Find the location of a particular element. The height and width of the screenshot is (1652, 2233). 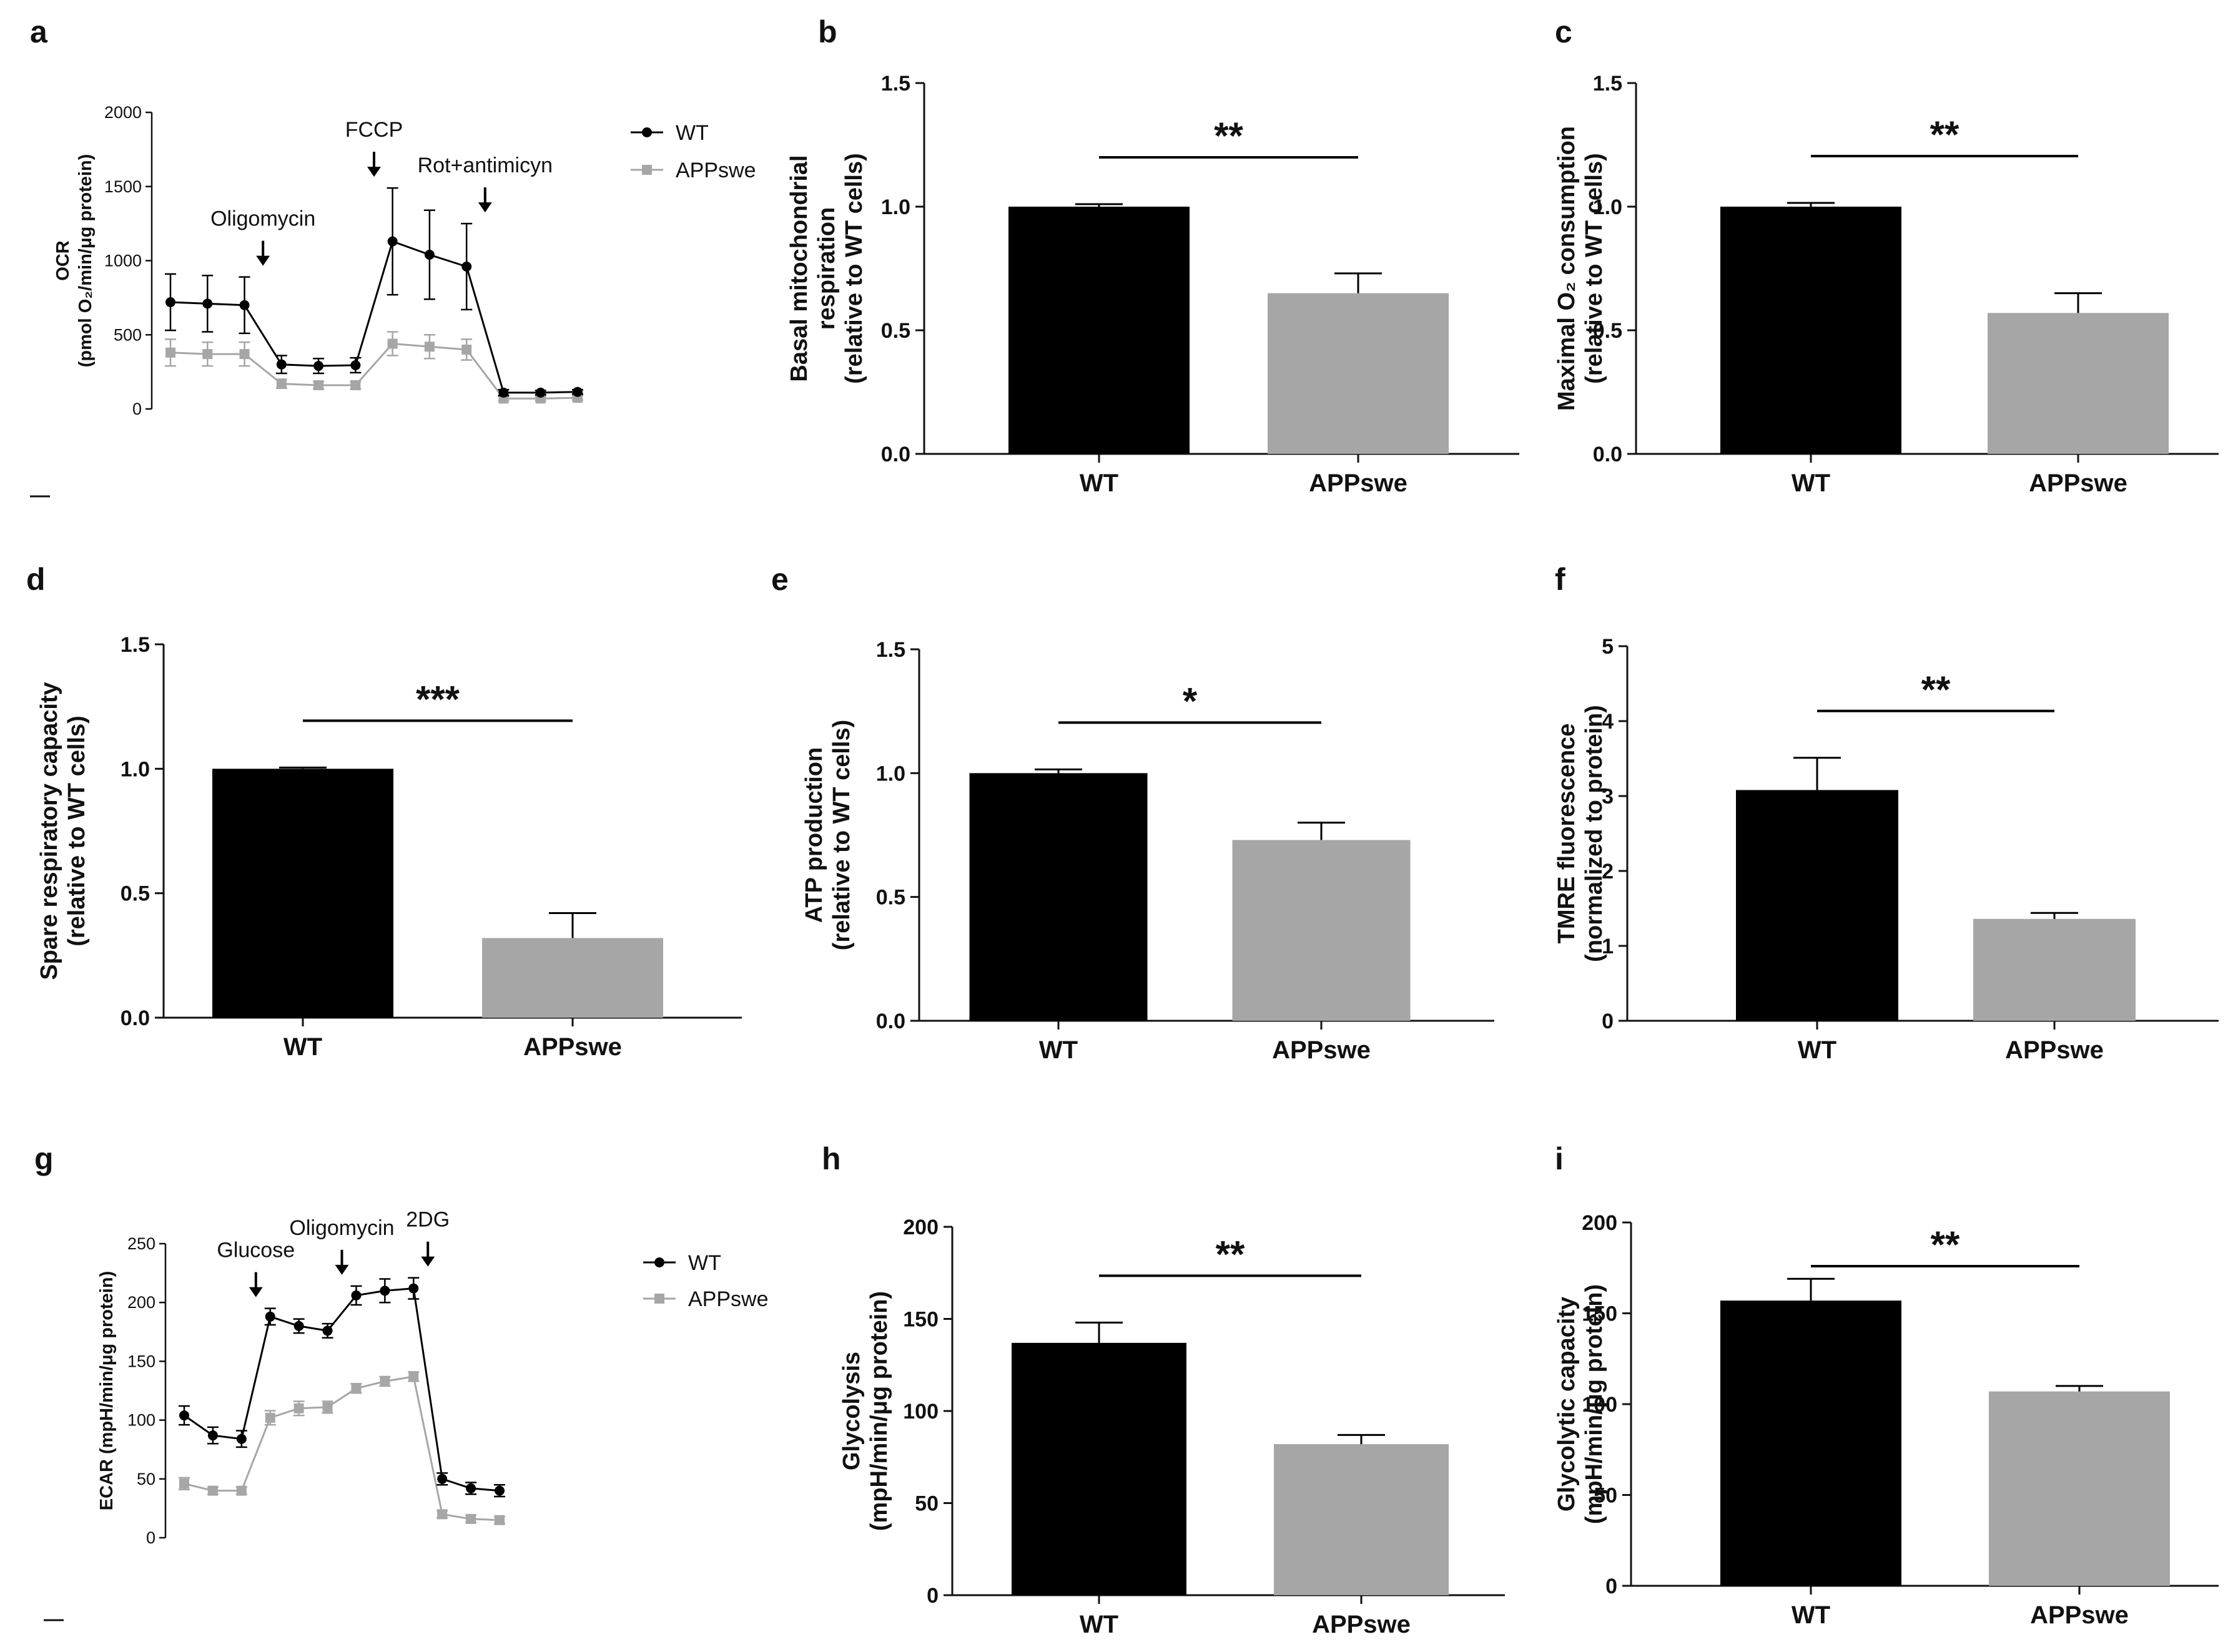

y-axis-label-line: Spare respiratory capacity is located at coordinates (49, 831).